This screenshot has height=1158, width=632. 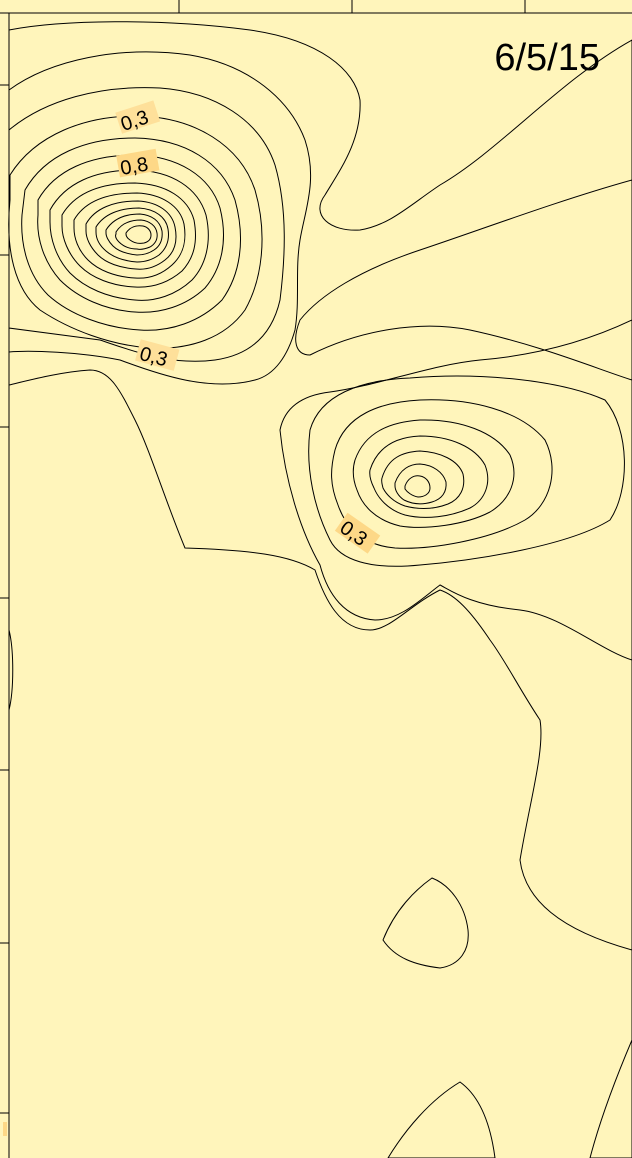 I want to click on contour-label-2: 0,8, so click(x=134, y=166).